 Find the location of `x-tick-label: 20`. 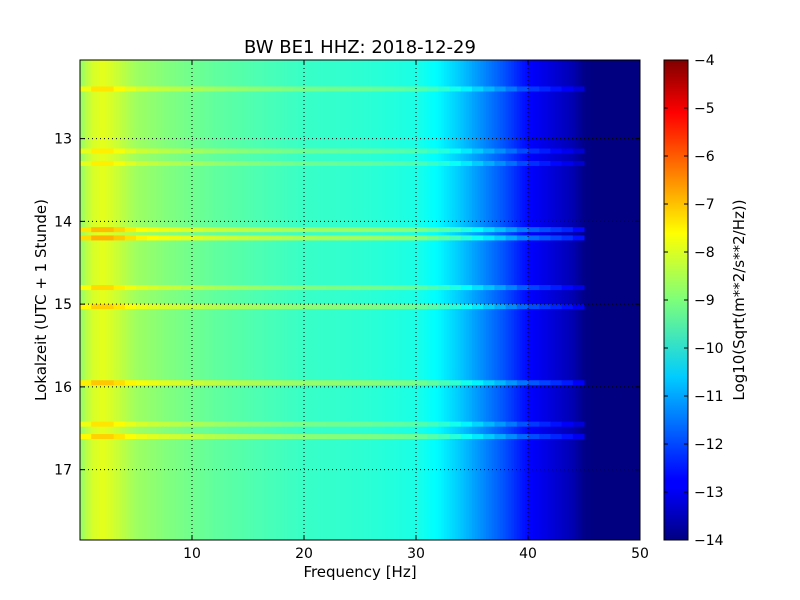

x-tick-label: 20 is located at coordinates (304, 554).